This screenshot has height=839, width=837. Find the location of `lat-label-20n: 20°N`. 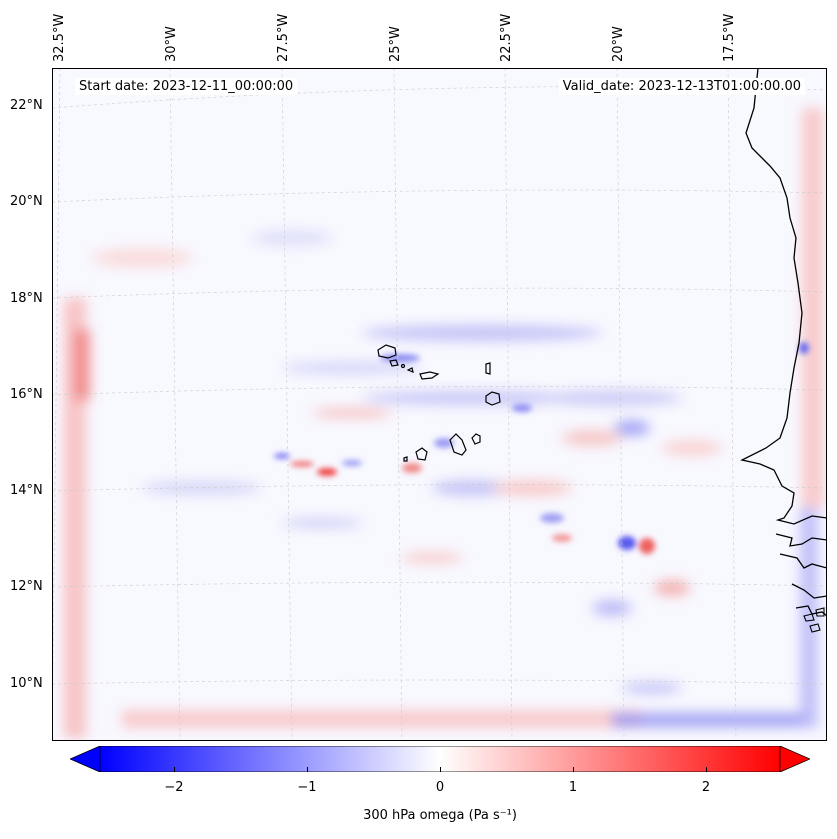

lat-label-20n: 20°N is located at coordinates (26, 201).